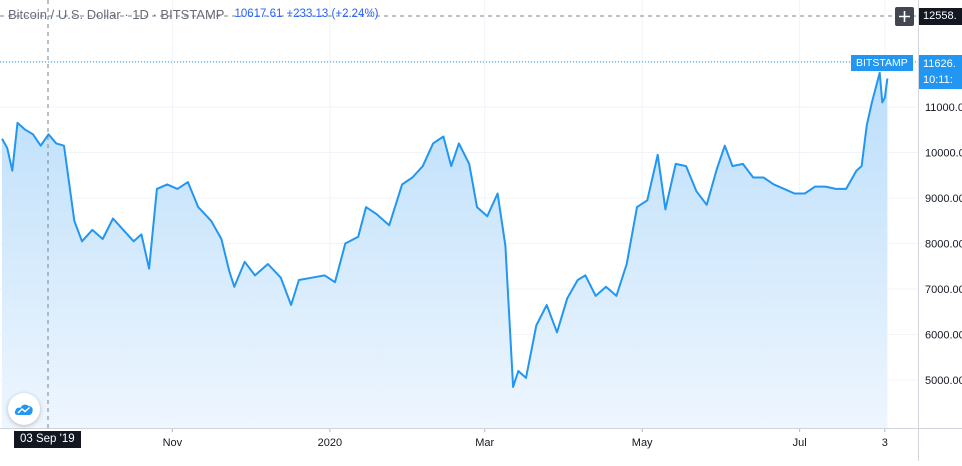 The image size is (962, 466). What do you see at coordinates (943, 381) in the screenshot?
I see `y-tick-label: 5000.00` at bounding box center [943, 381].